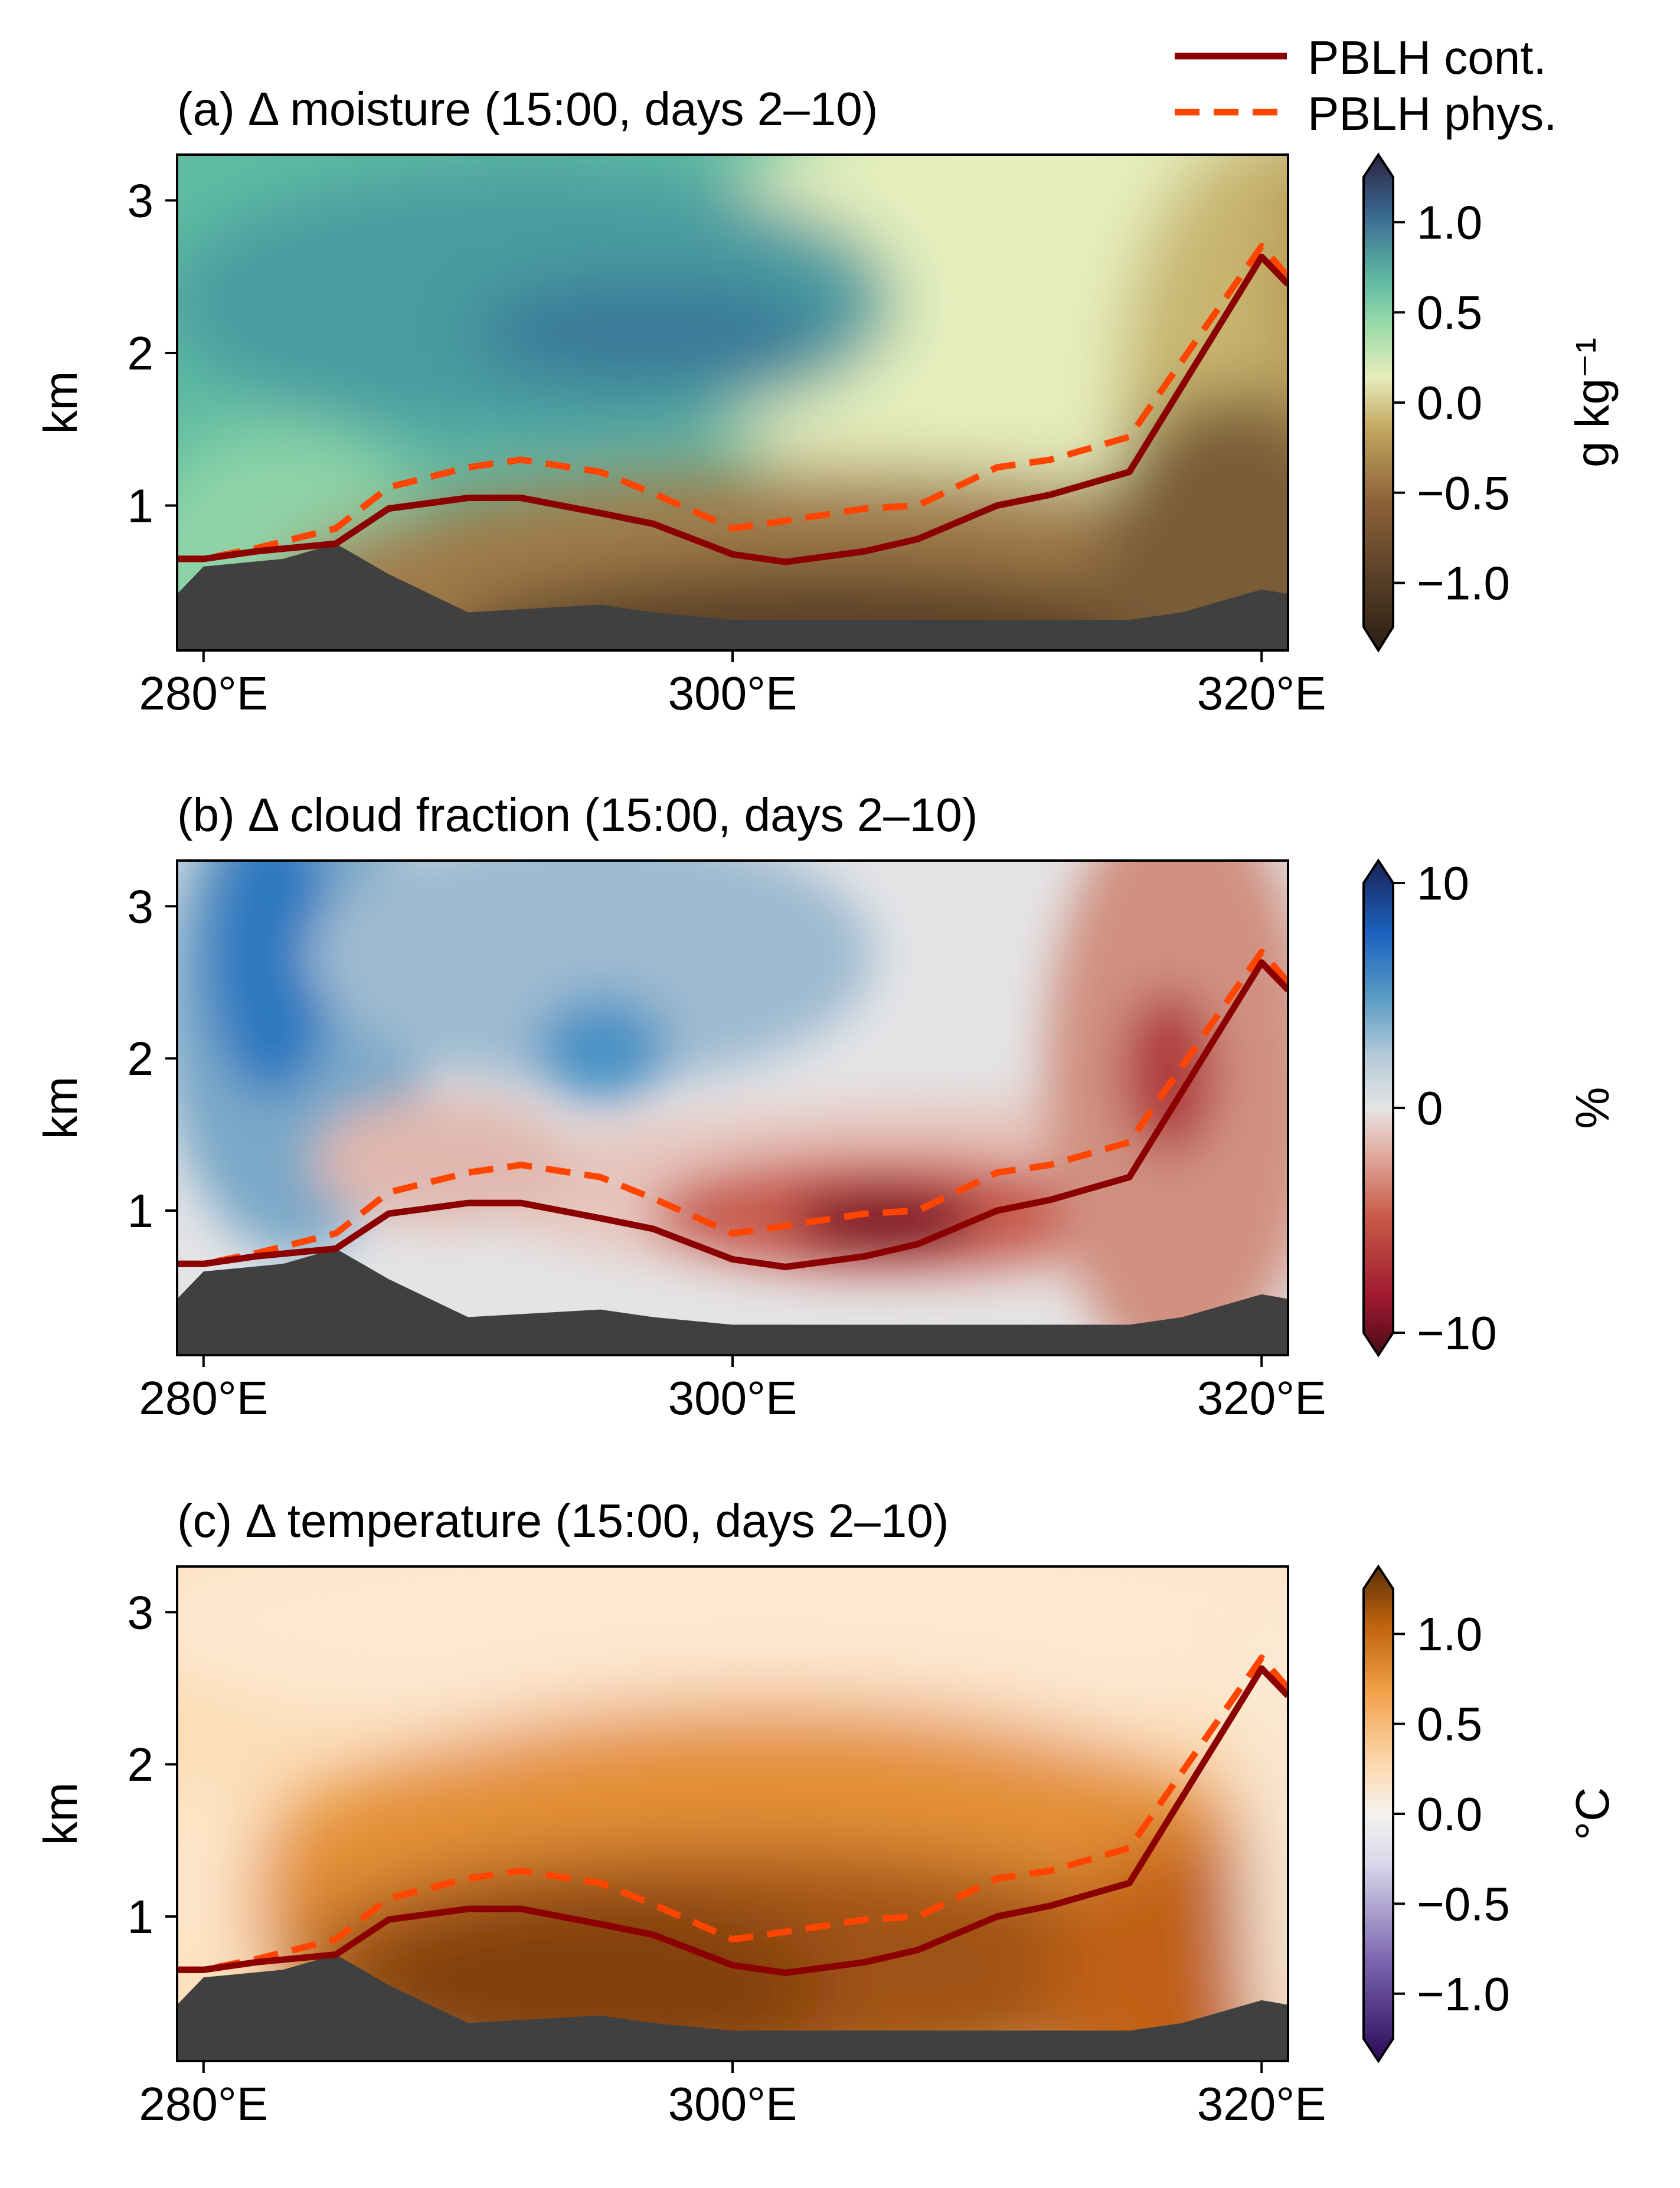 Image resolution: width=1680 pixels, height=2188 pixels. Describe the element at coordinates (527, 109) in the screenshot. I see `panel-a-title: (a) Δ moisture (15:00, days 2–10)` at that location.